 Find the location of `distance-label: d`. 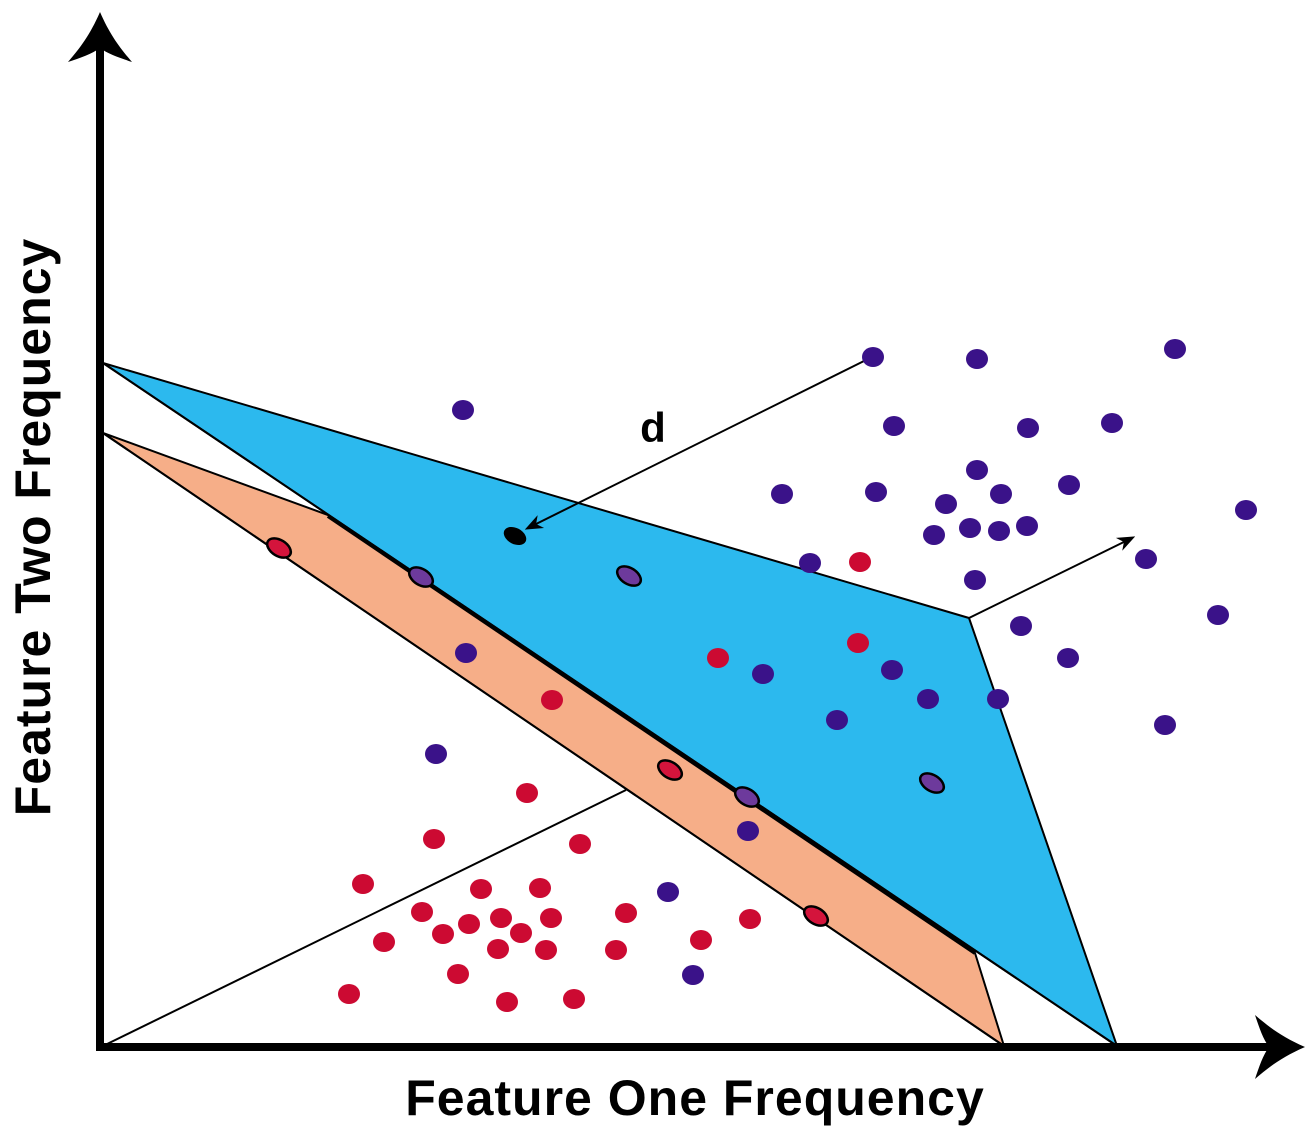

distance-label: d is located at coordinates (653, 427).